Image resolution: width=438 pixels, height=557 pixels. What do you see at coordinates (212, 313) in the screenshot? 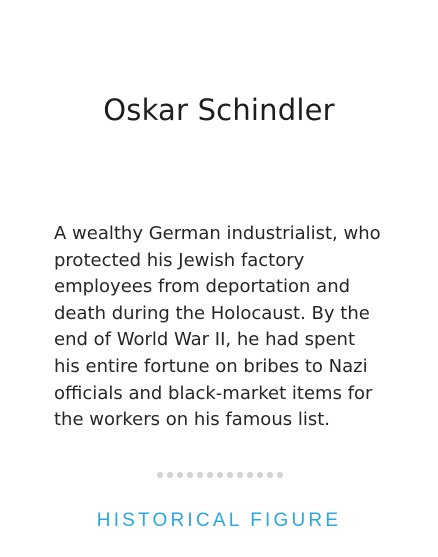
I see `description-line: death during the Holocaust. By the` at bounding box center [212, 313].